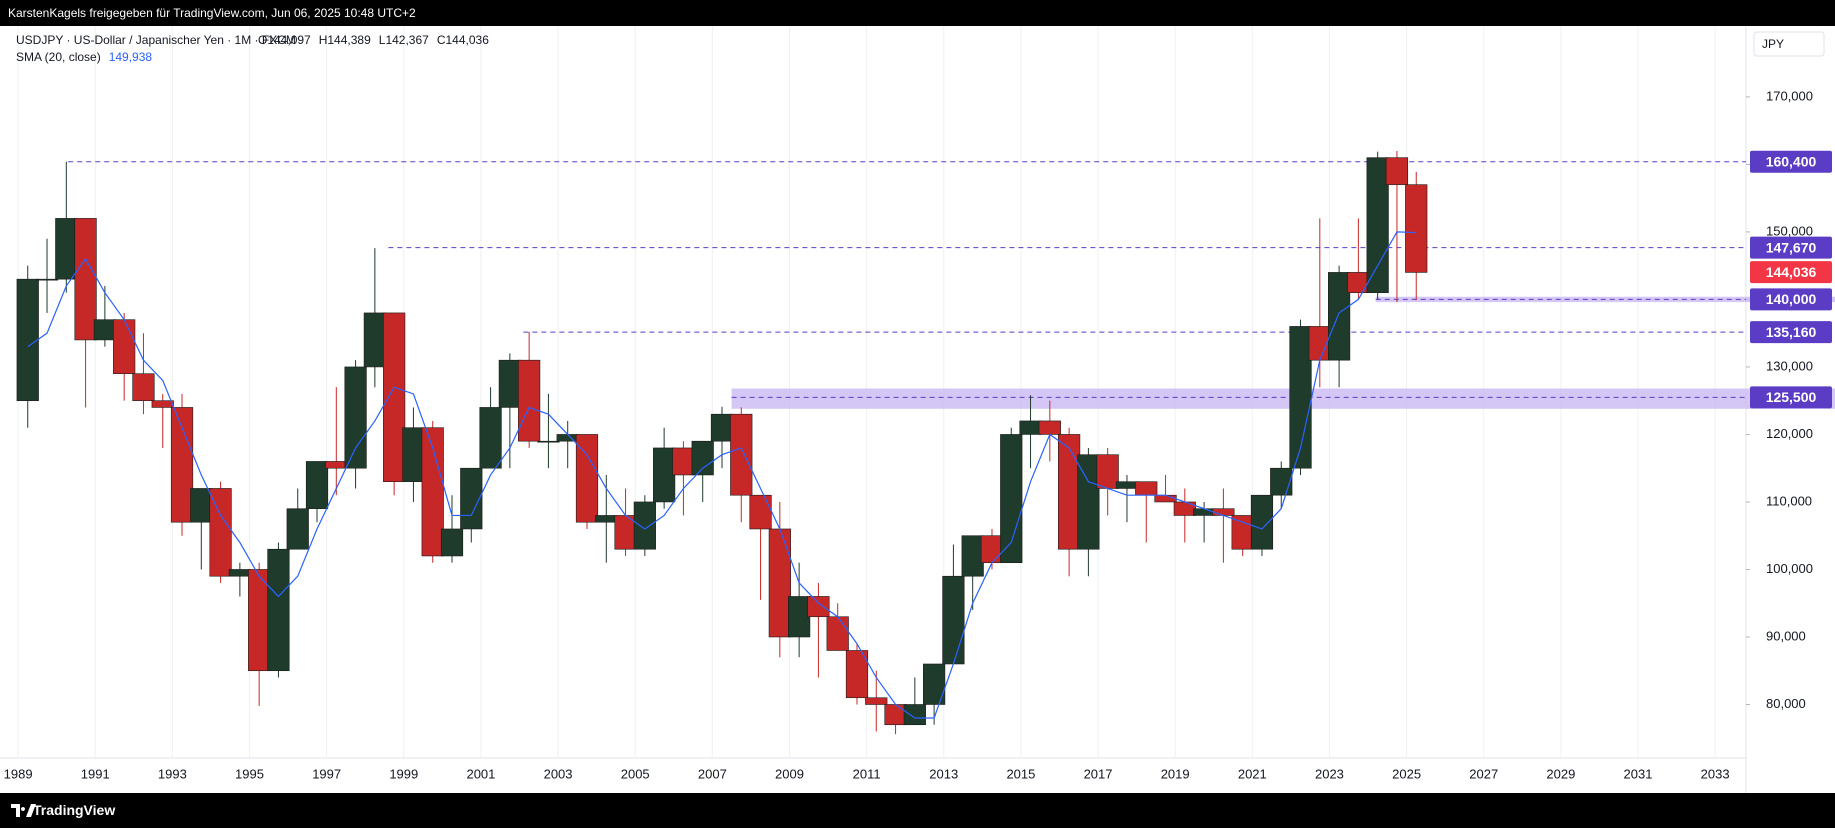 This screenshot has width=1835, height=828. What do you see at coordinates (558, 773) in the screenshot?
I see `x-tick-label: 2003` at bounding box center [558, 773].